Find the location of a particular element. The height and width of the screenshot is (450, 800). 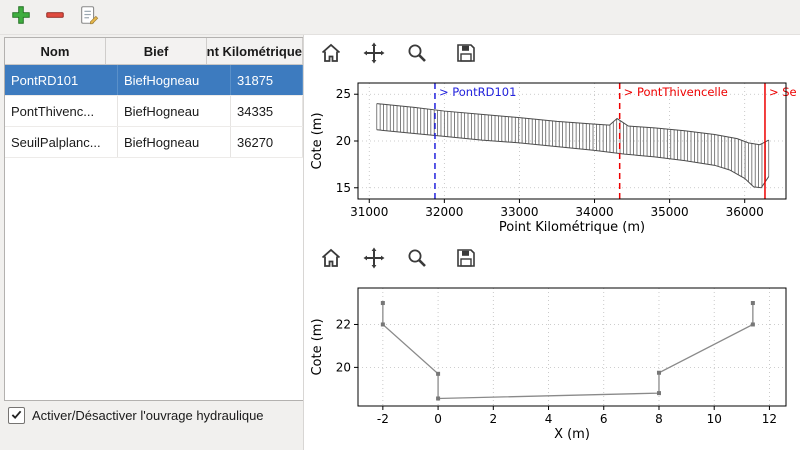

column-header-bief-label: Bief is located at coordinates (156, 51).